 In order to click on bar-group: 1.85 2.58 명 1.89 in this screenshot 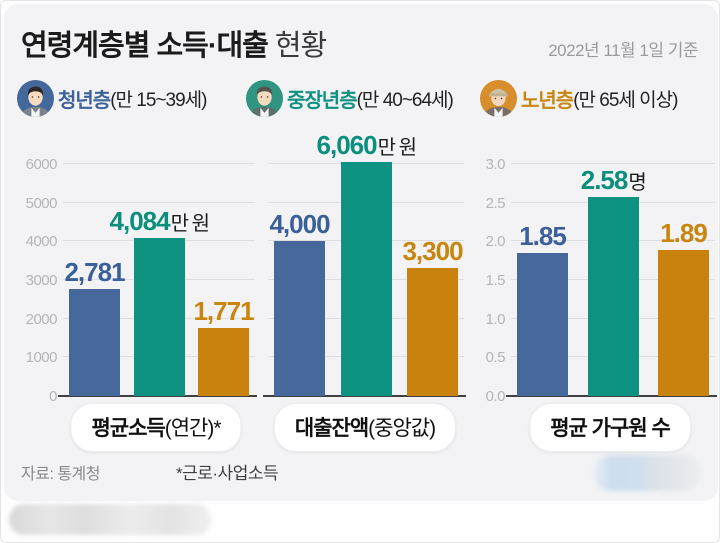, I will do `click(613, 276)`.